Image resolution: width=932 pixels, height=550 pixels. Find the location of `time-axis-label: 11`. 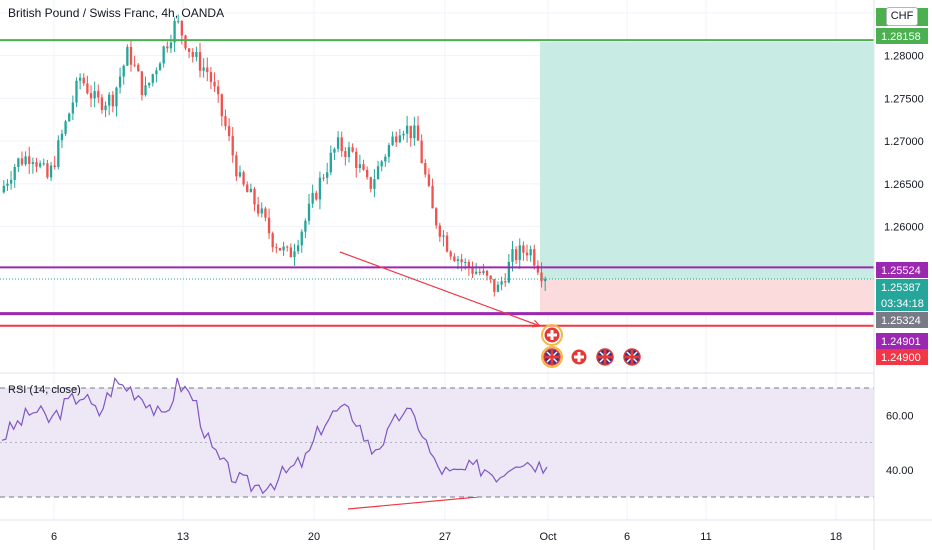

time-axis-label: 11 is located at coordinates (705, 537).